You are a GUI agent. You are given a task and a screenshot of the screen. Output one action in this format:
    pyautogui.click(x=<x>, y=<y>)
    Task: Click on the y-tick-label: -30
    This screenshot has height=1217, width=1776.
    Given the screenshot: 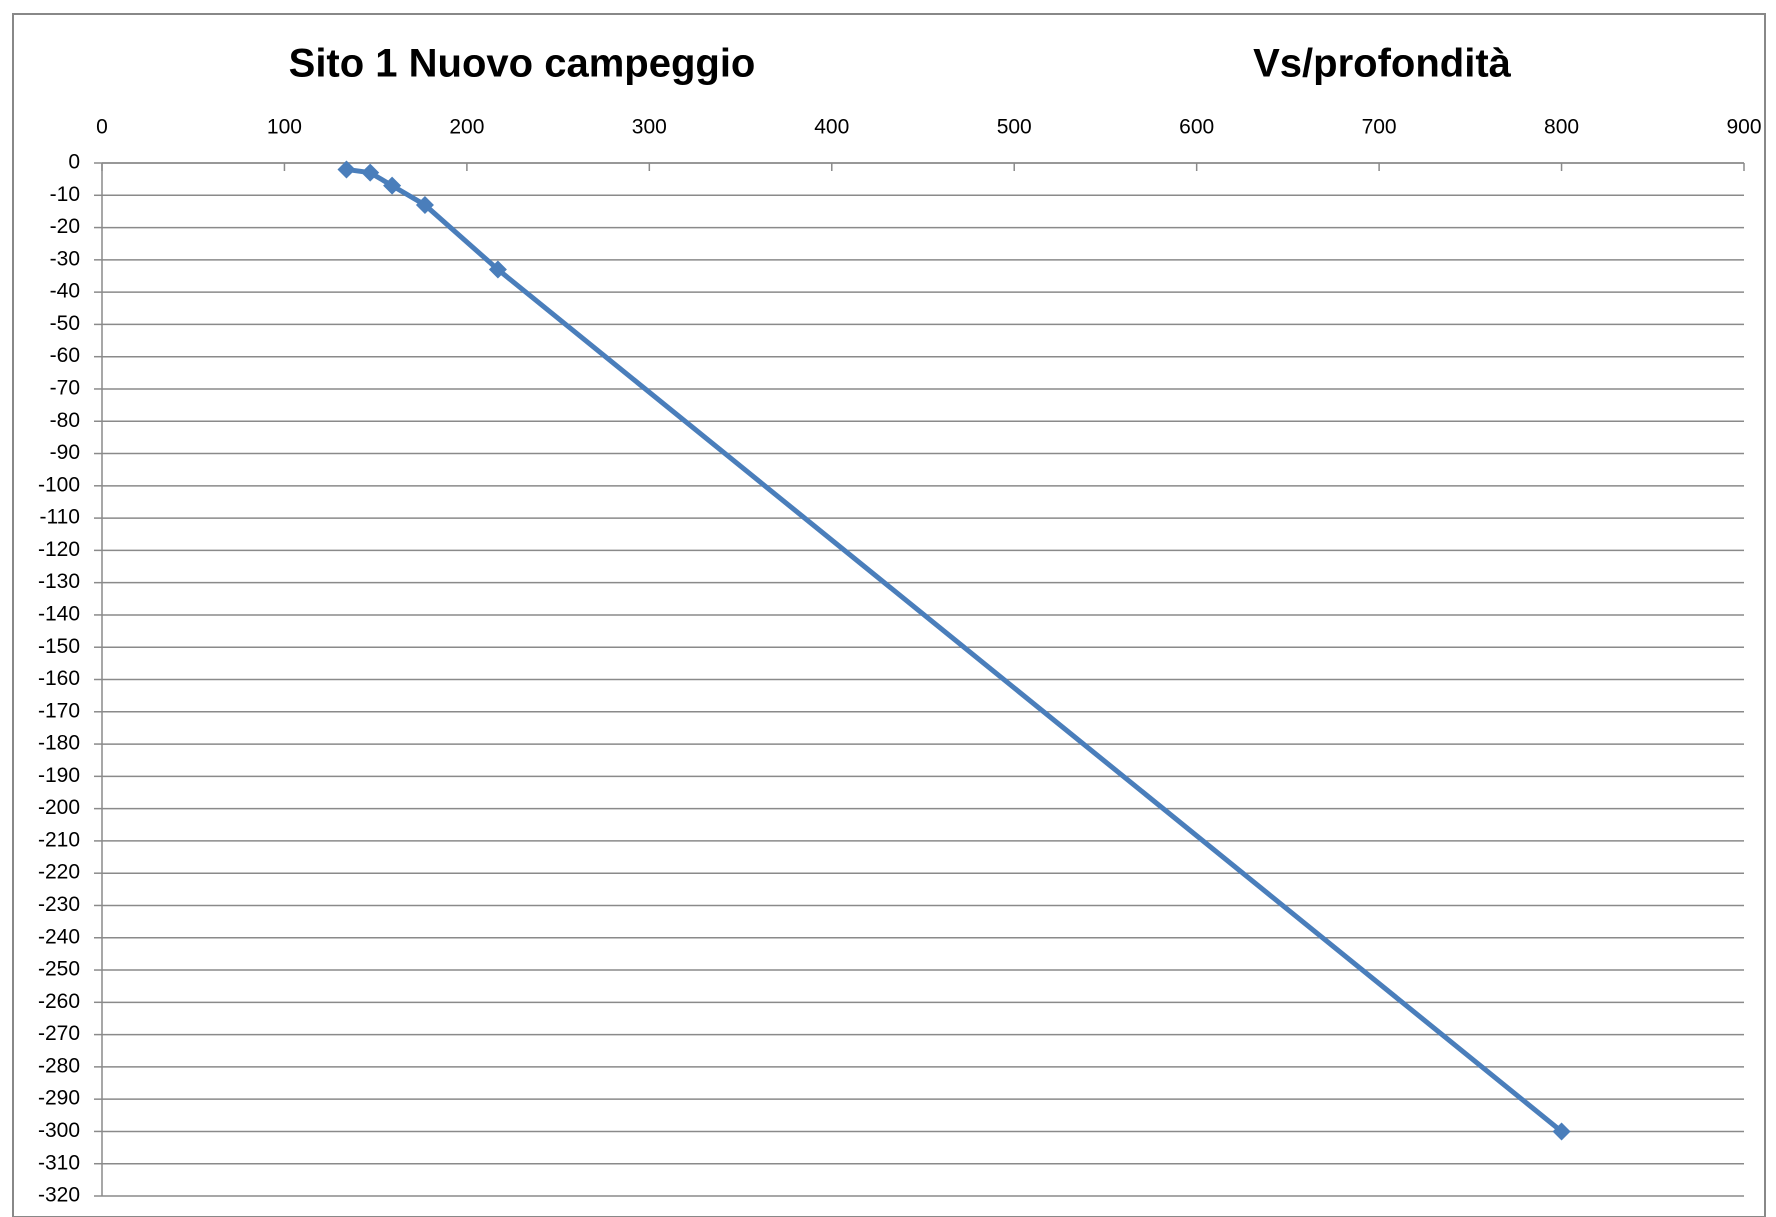 What is the action you would take?
    pyautogui.click(x=65, y=258)
    